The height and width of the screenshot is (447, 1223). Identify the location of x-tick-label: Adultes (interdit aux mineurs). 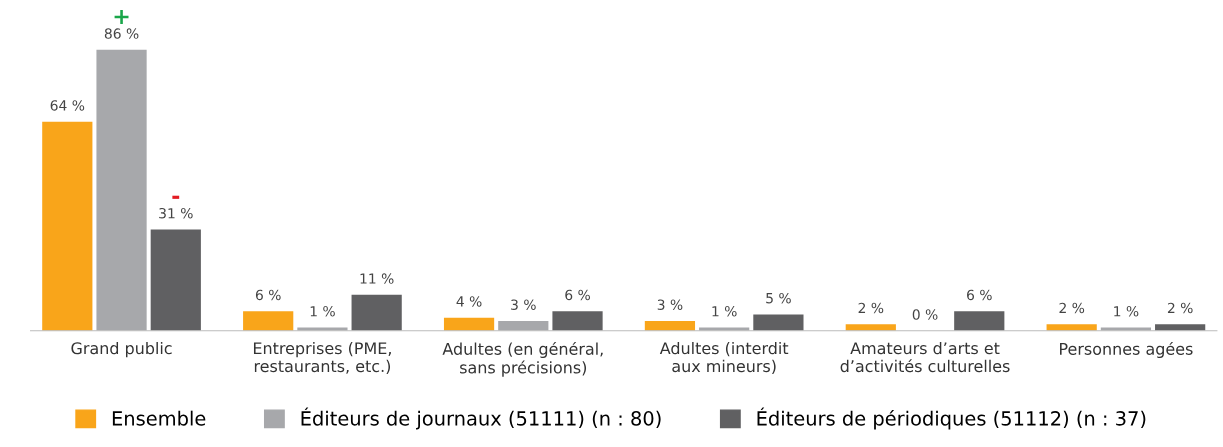
(724, 358).